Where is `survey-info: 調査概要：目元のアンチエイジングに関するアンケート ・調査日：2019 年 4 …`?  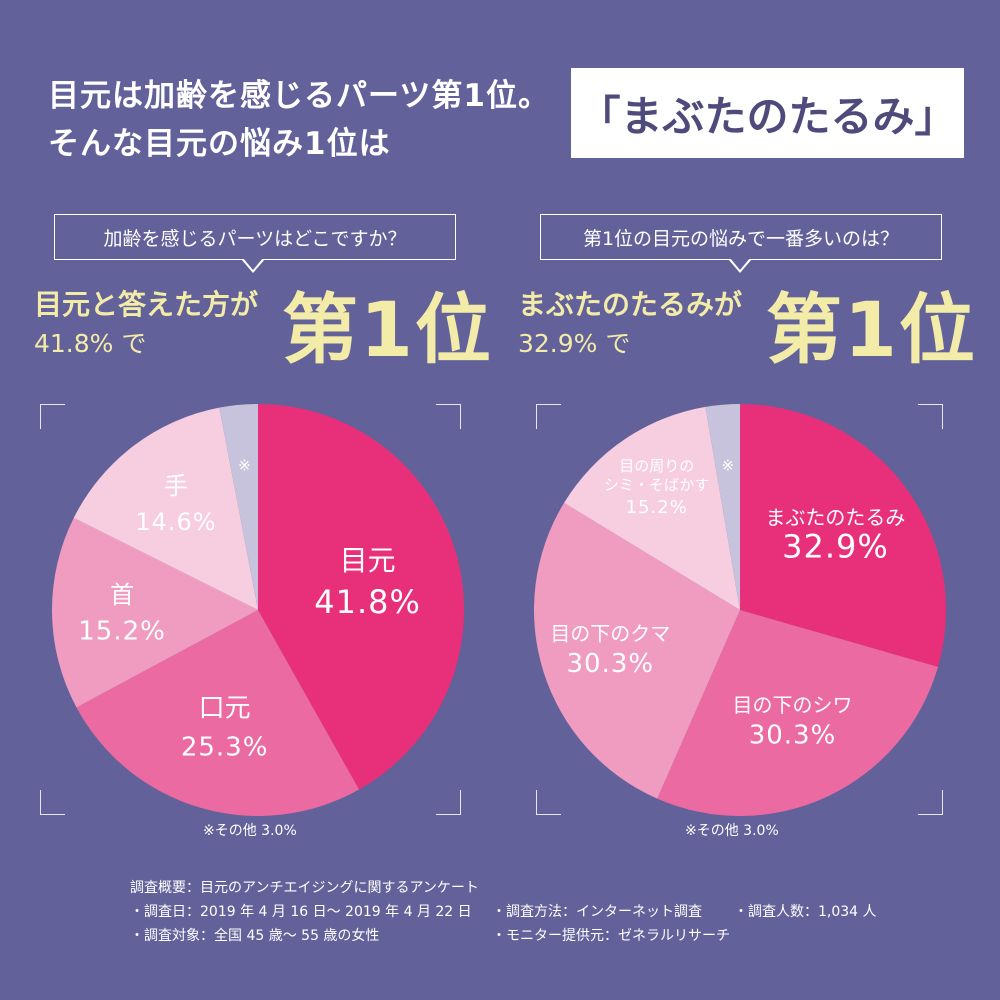 survey-info: 調査概要：目元のアンチエイジングに関するアンケート ・調査日：2019 年 4 … is located at coordinates (503, 912).